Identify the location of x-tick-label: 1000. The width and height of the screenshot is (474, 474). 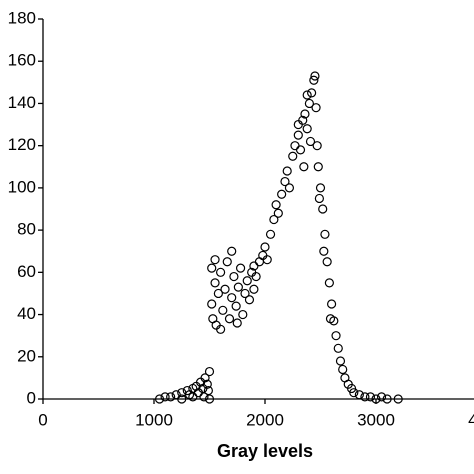
(154, 419).